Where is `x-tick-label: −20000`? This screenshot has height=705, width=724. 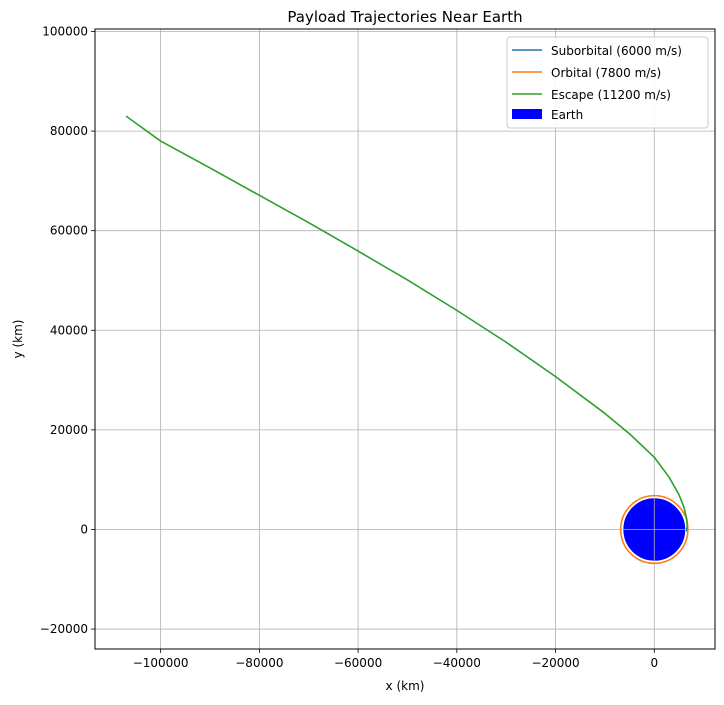 x-tick-label: −20000 is located at coordinates (555, 663).